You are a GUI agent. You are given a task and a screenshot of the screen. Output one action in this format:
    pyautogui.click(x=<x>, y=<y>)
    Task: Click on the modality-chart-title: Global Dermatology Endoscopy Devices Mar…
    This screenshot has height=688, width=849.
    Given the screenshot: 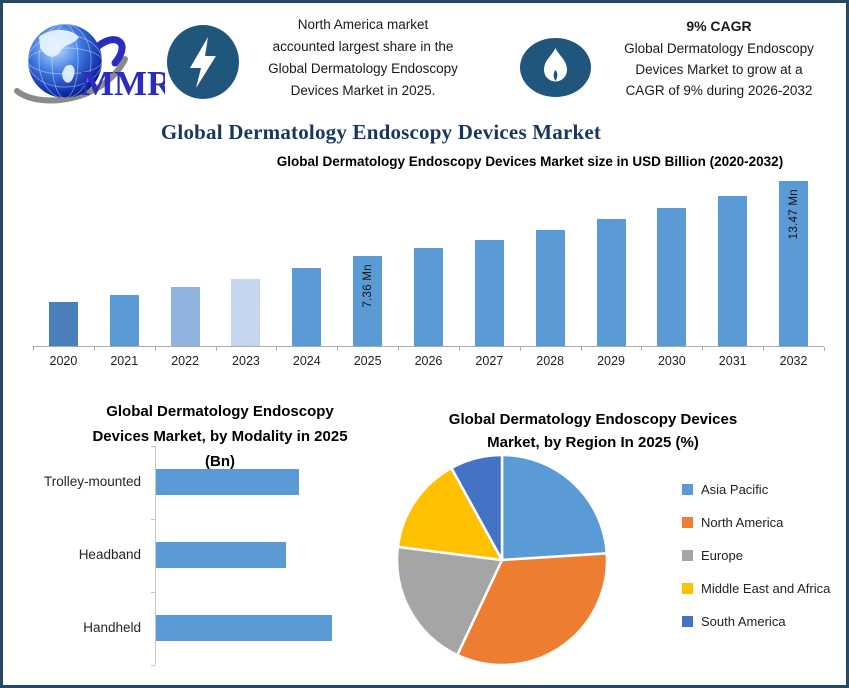 What is the action you would take?
    pyautogui.click(x=220, y=436)
    